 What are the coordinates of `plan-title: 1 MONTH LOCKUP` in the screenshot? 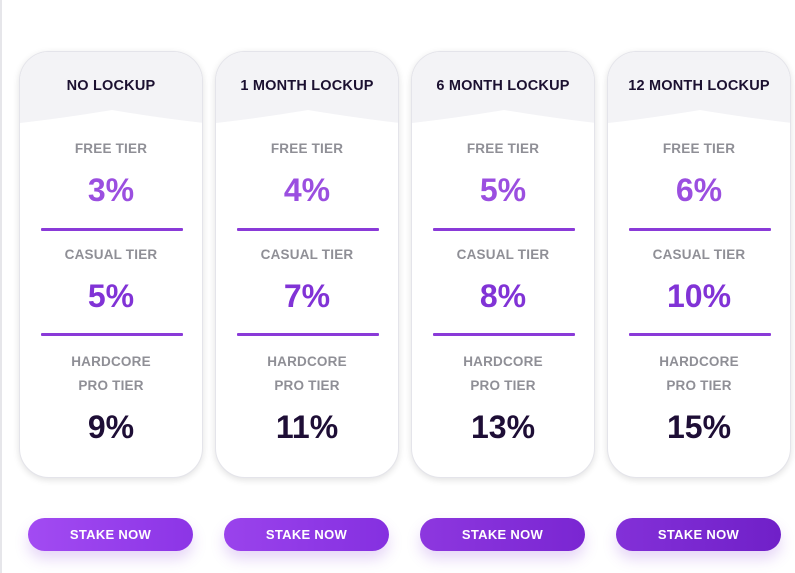 It's located at (307, 86).